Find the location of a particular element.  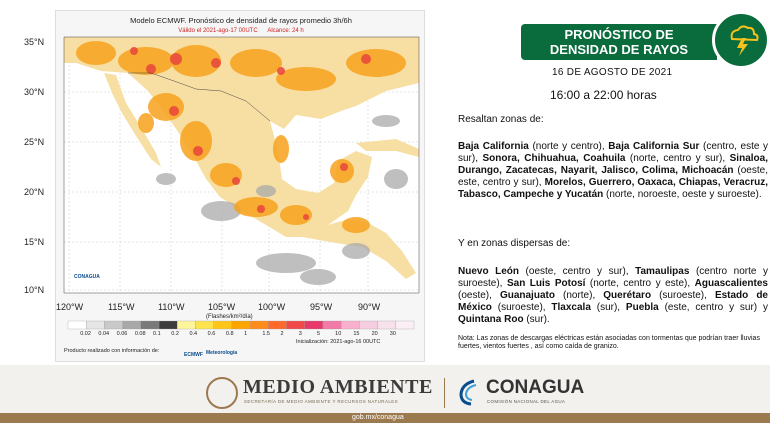

scale-tick-label: 1.5 is located at coordinates (266, 334).